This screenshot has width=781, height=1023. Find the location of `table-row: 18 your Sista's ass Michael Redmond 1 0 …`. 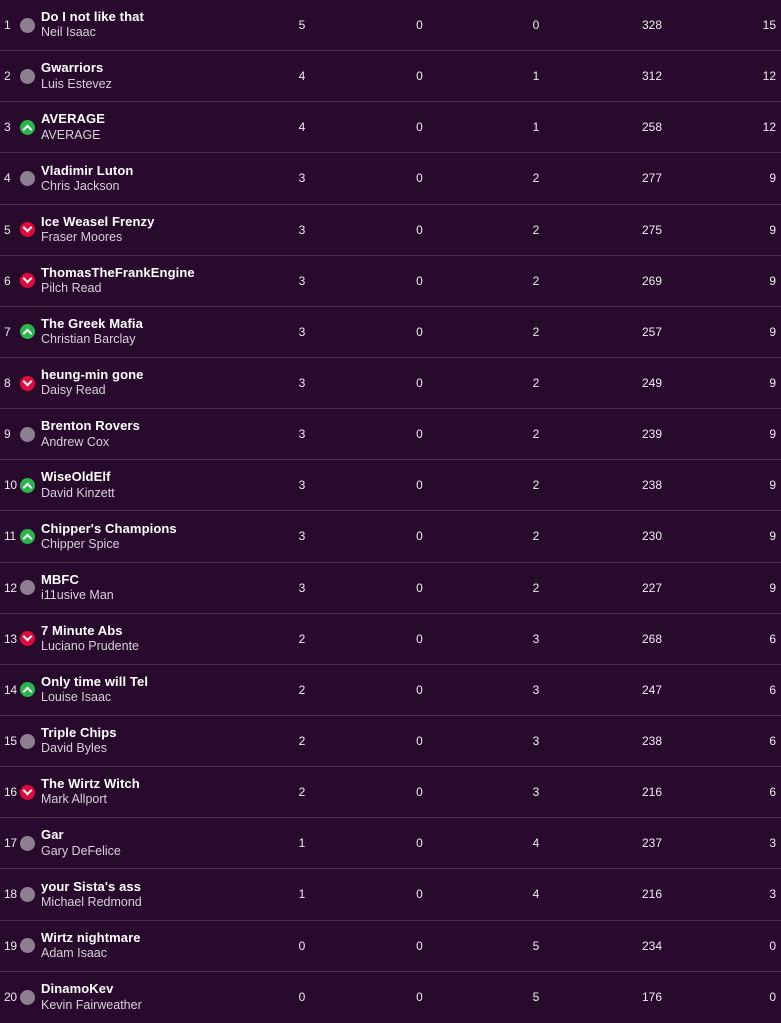

table-row: 18 your Sista's ass Michael Redmond 1 0 … is located at coordinates (390, 895).